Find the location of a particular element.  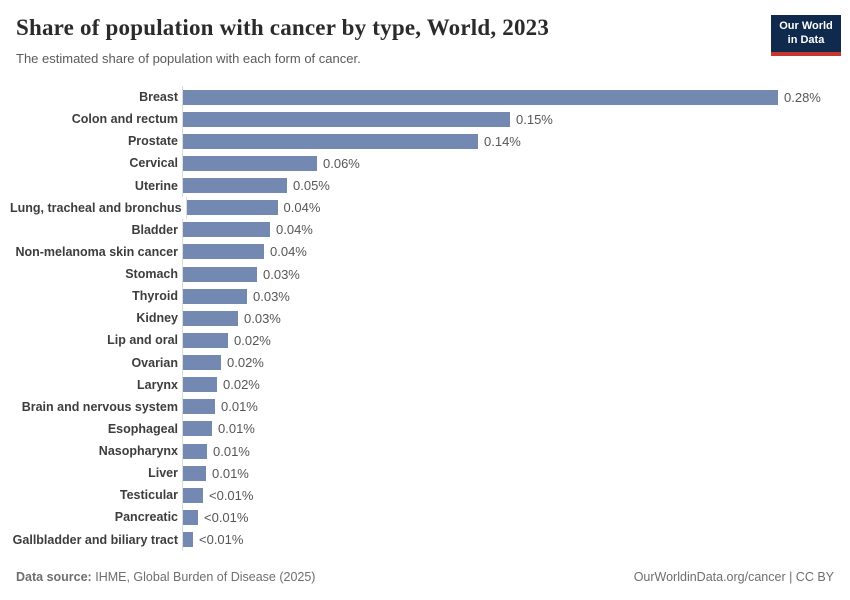

bar-row: Larynx 0.02% is located at coordinates (415, 384).